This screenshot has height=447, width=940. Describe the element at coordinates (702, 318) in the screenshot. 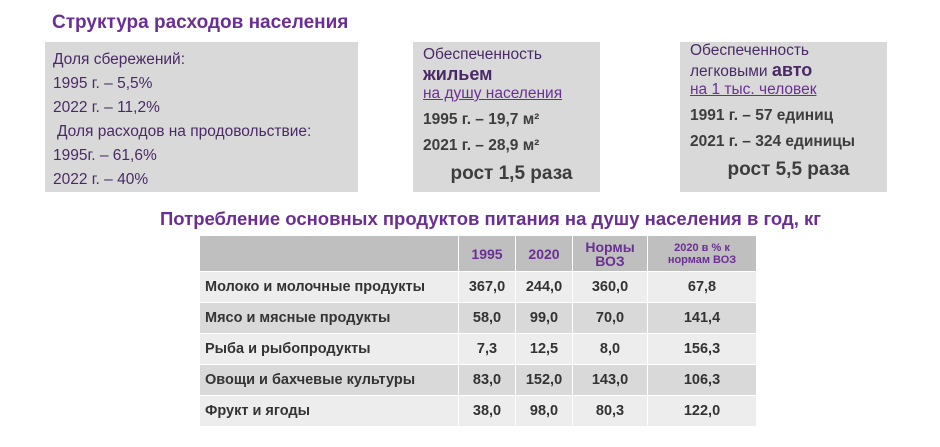

I see `cell: 141,4` at that location.